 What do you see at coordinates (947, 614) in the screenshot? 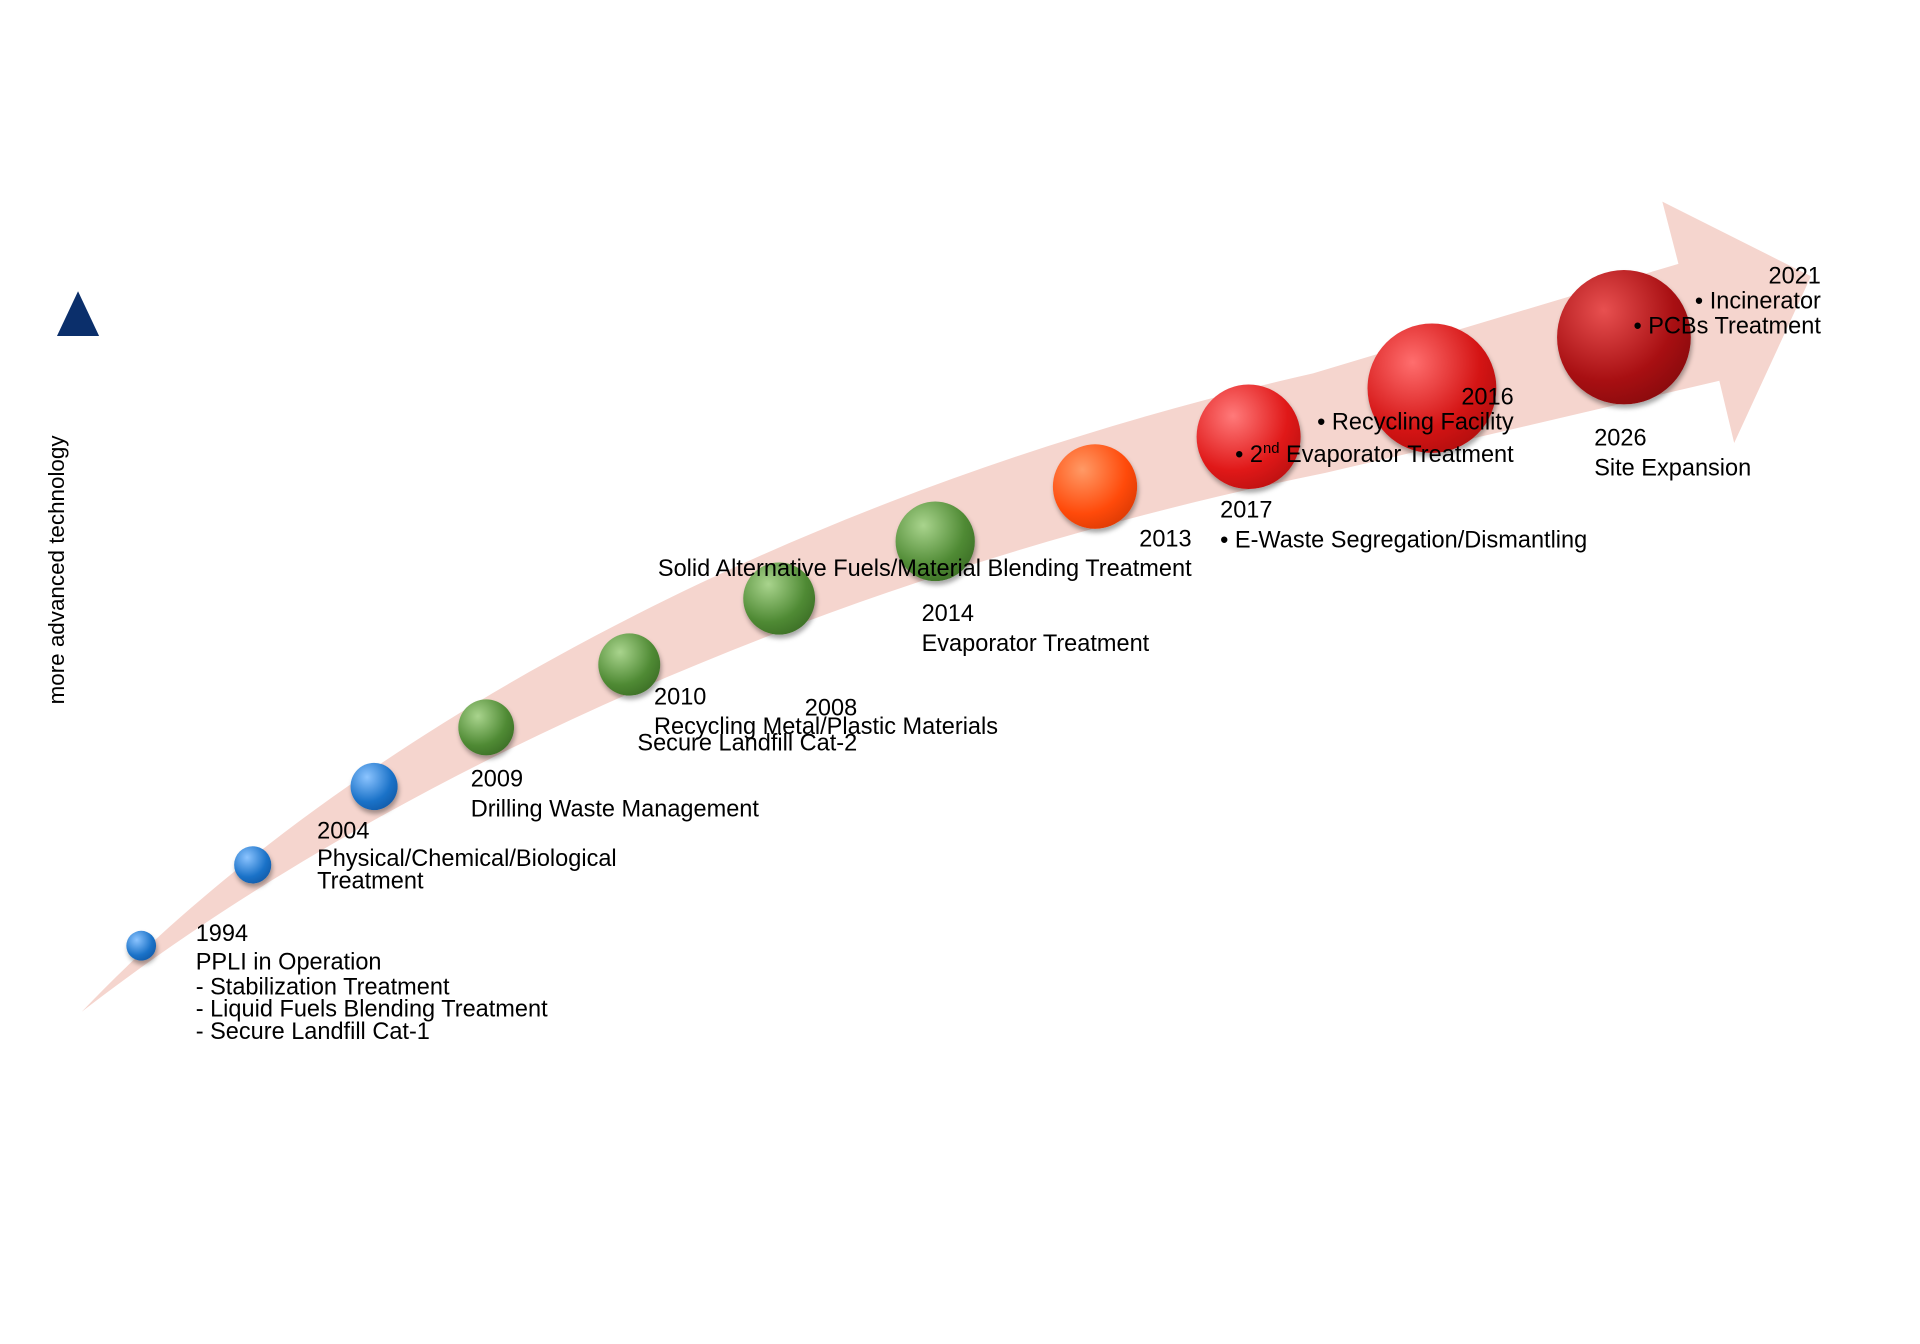
I see `milestone-year: 2014` at bounding box center [947, 614].